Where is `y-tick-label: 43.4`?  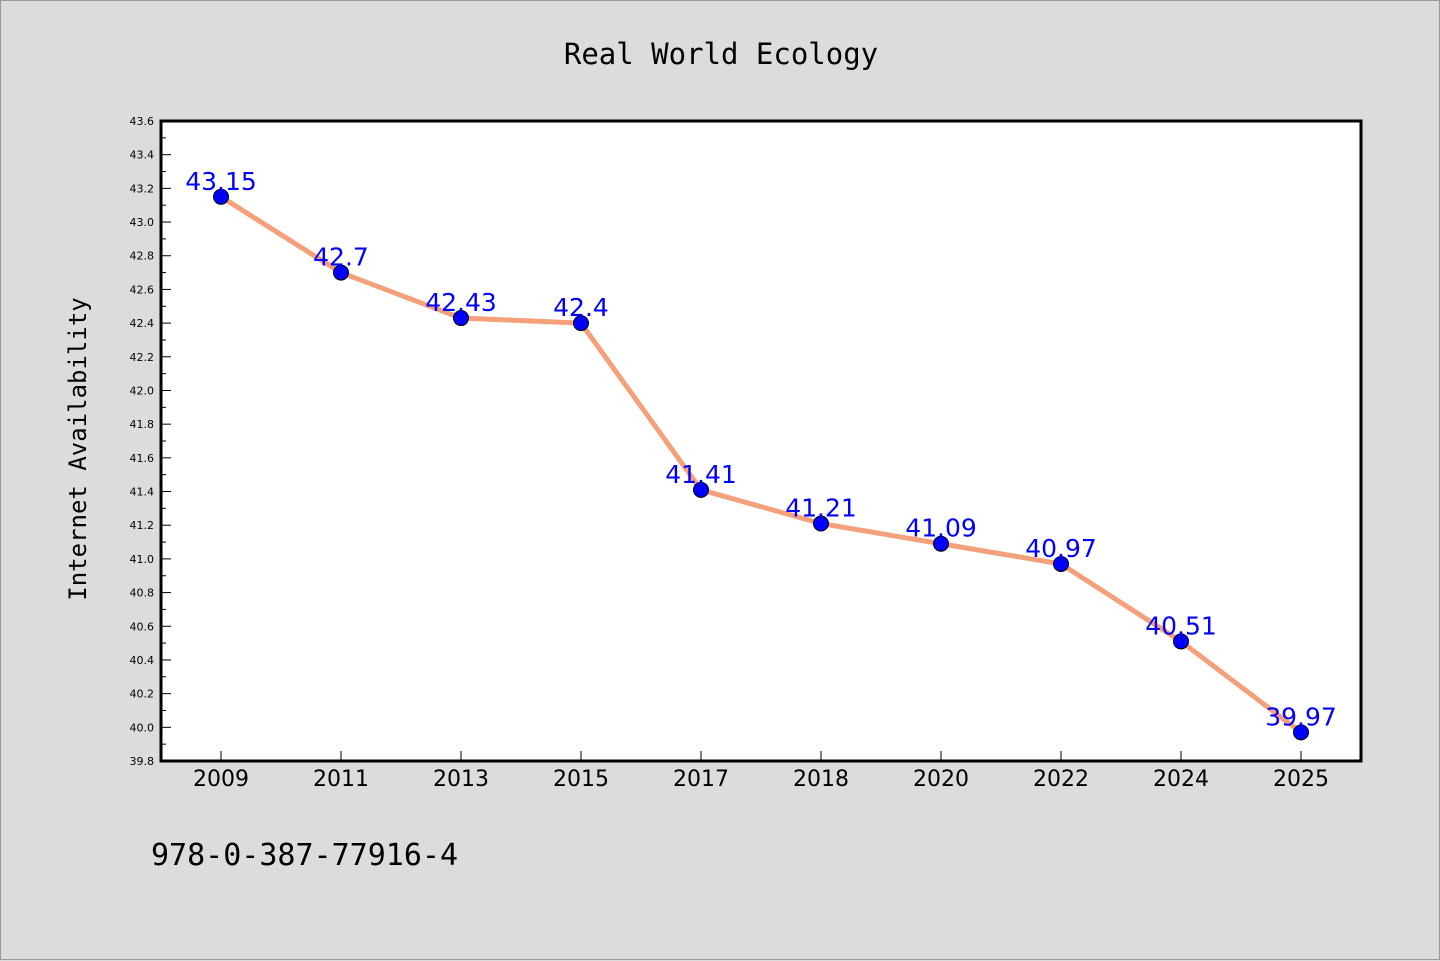 y-tick-label: 43.4 is located at coordinates (142, 155).